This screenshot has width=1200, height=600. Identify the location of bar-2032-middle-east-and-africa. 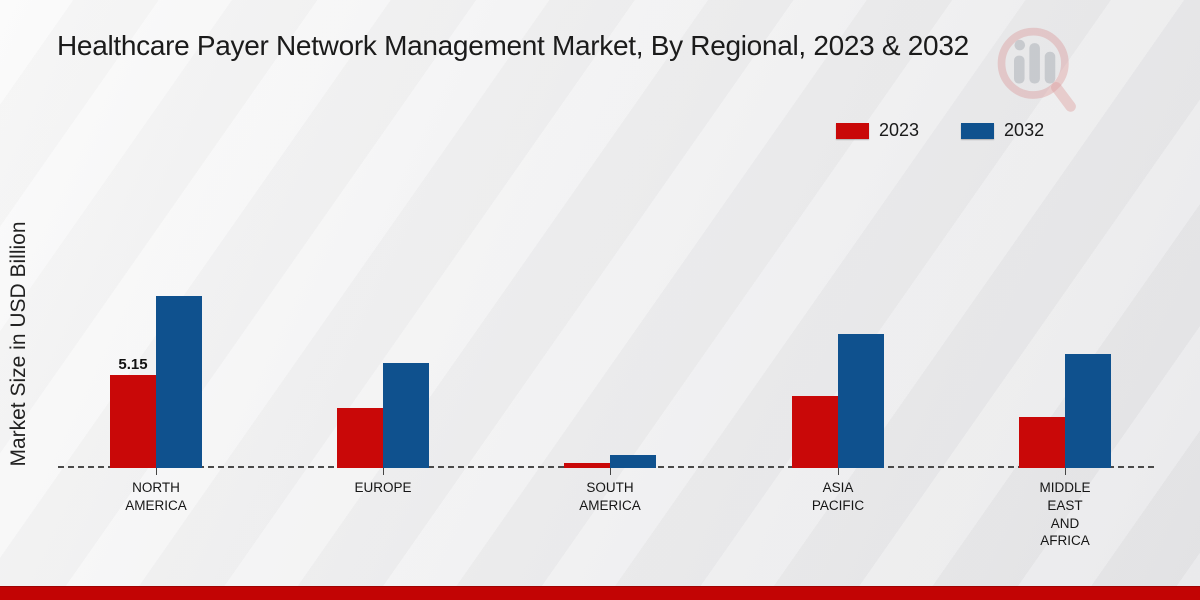
(1088, 411).